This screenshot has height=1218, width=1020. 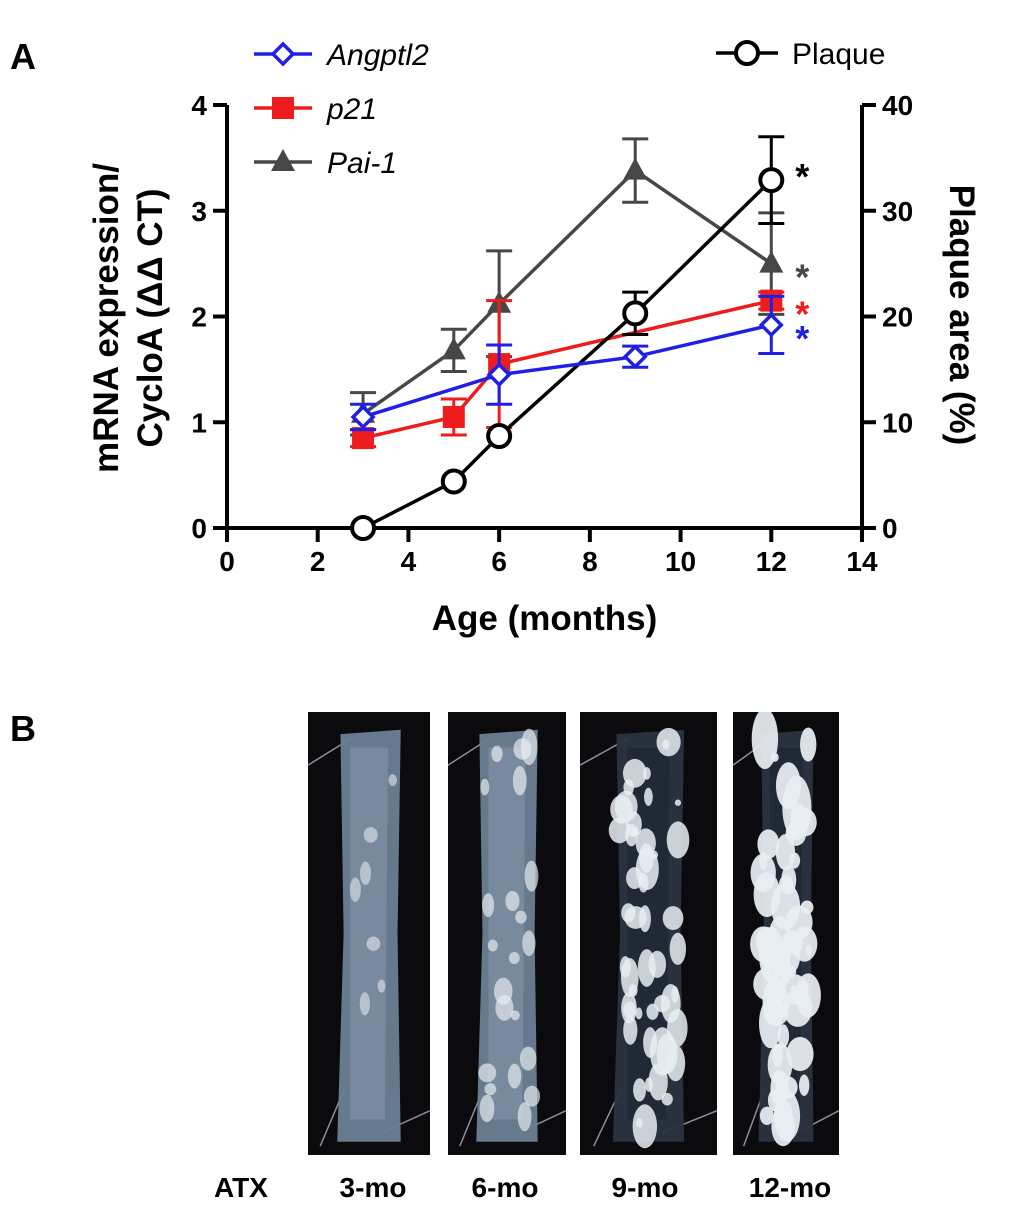 What do you see at coordinates (862, 561) in the screenshot?
I see `x-tick-label: 14` at bounding box center [862, 561].